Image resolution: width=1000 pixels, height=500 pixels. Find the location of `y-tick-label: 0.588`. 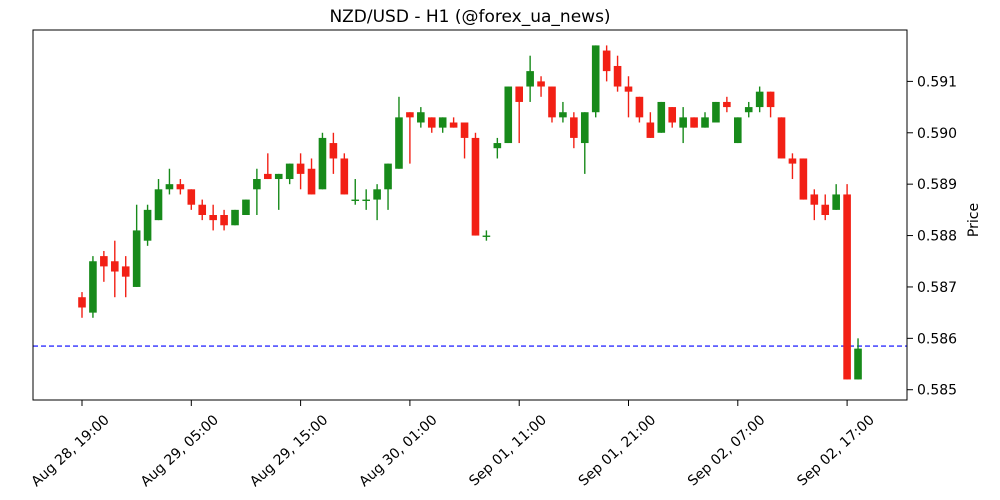

y-tick-label: 0.588 is located at coordinates (937, 237).